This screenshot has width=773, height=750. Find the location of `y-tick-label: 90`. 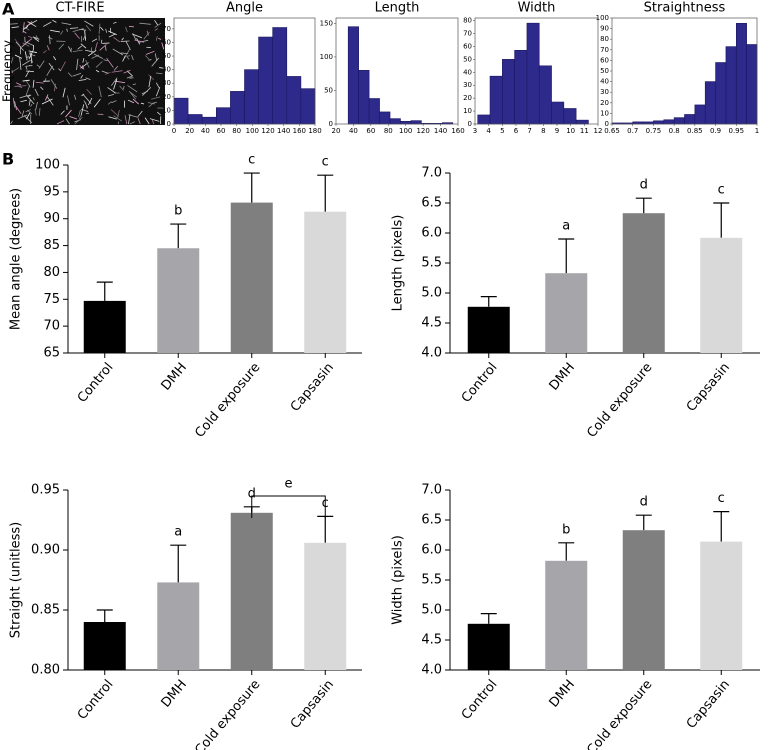

y-tick-label: 90 is located at coordinates (51, 218).